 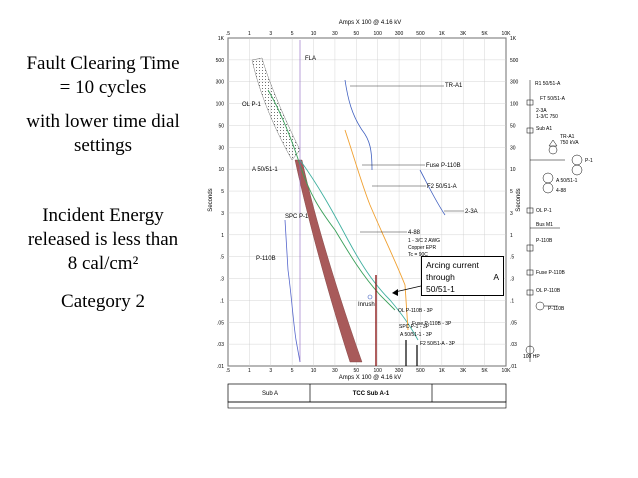 What do you see at coordinates (276, 109) in the screenshot?
I see `ol-p1-hatched-band` at bounding box center [276, 109].